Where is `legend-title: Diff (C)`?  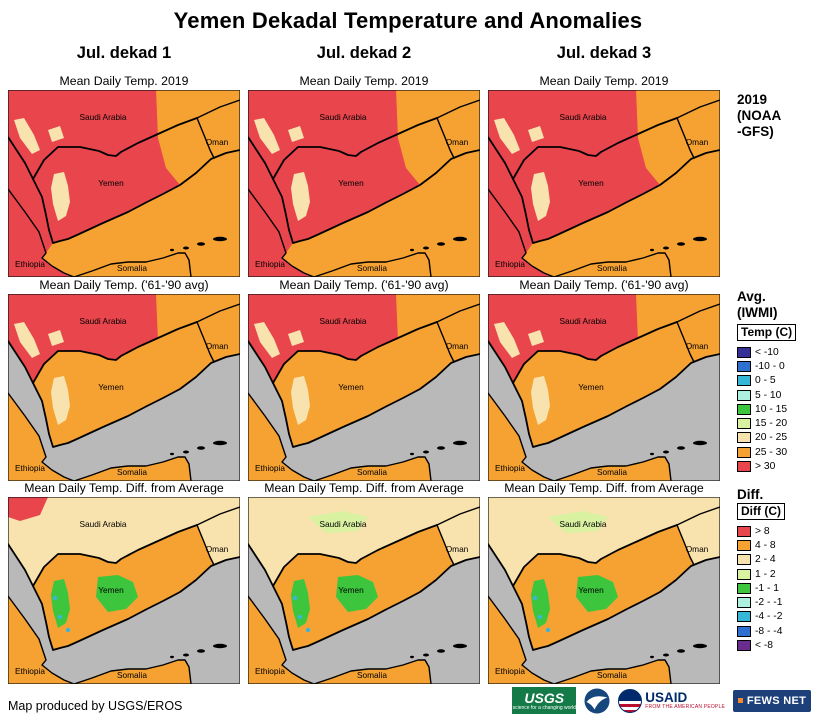 legend-title: Diff (C) is located at coordinates (761, 511).